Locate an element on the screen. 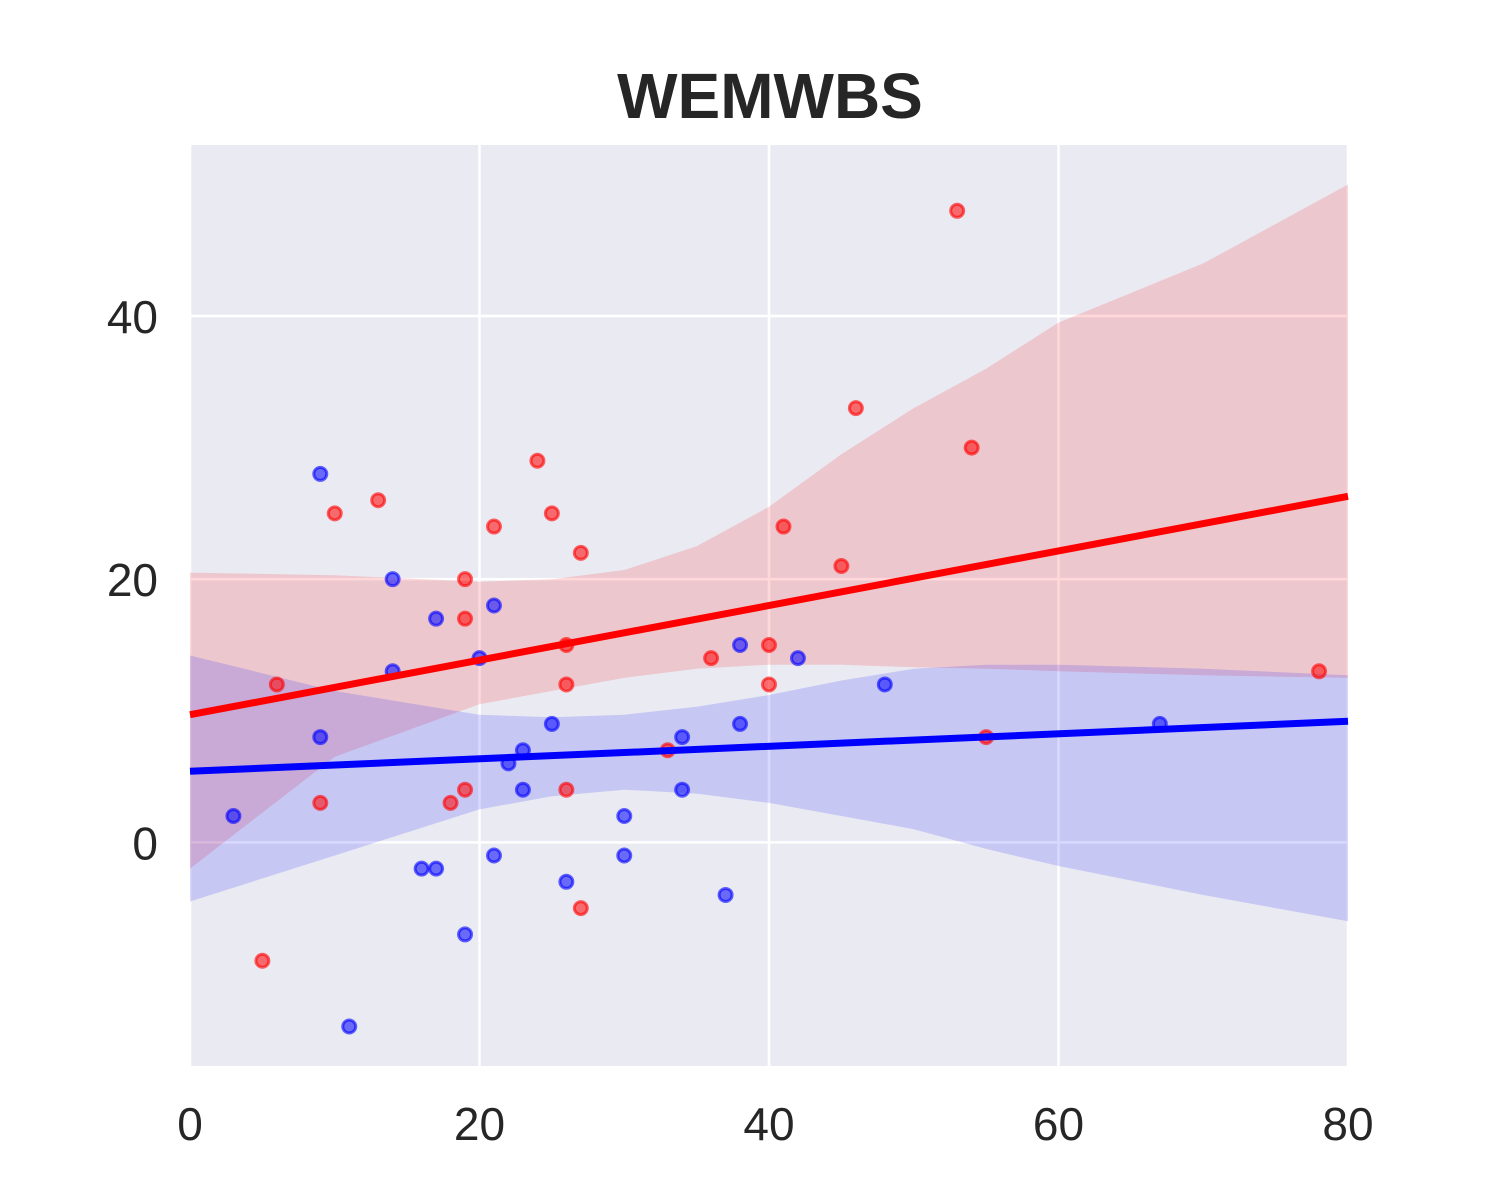  x-tick-label: 60 is located at coordinates (1058, 1124).